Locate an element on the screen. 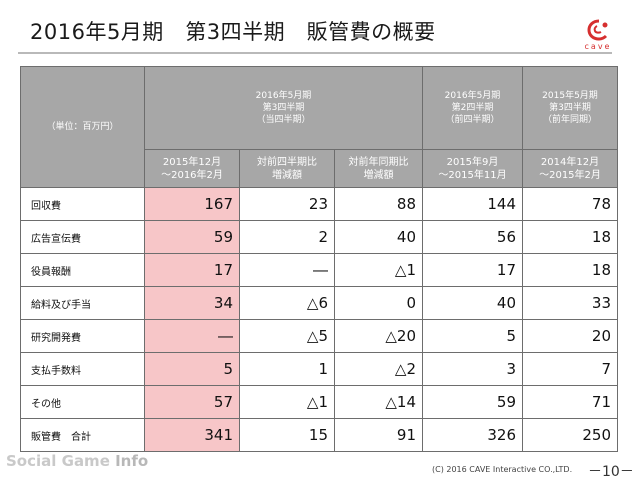 The image size is (640, 482). company-logo: cave is located at coordinates (598, 35).